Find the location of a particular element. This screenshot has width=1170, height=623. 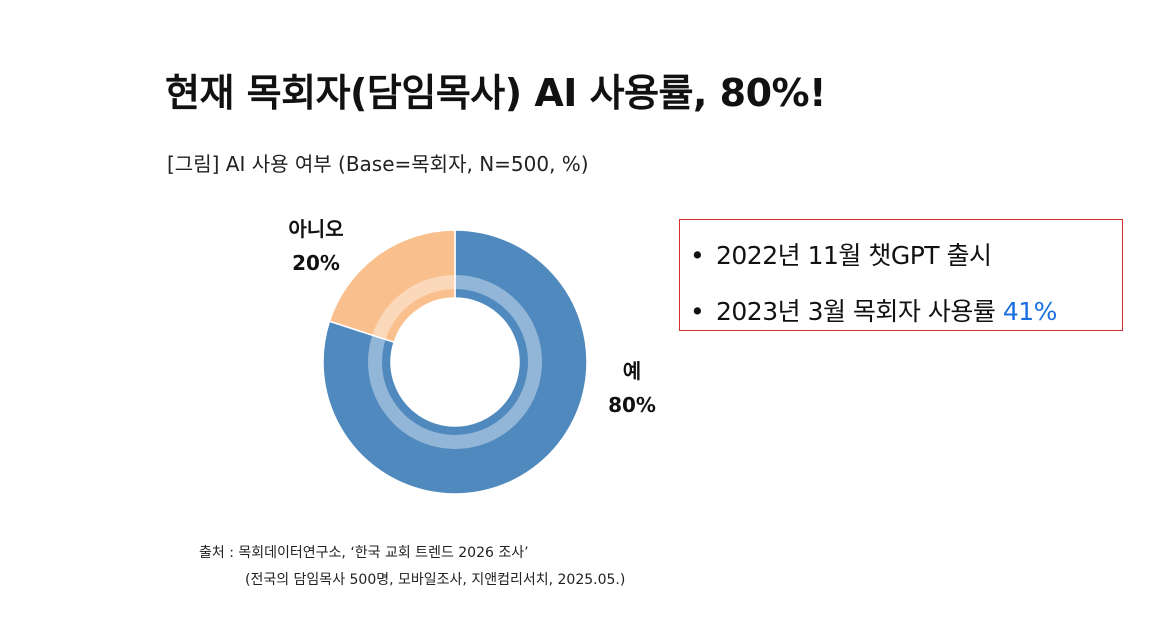

page-title: 현재 목회자(담임목사) AI 사용률, 80%! is located at coordinates (495, 93).